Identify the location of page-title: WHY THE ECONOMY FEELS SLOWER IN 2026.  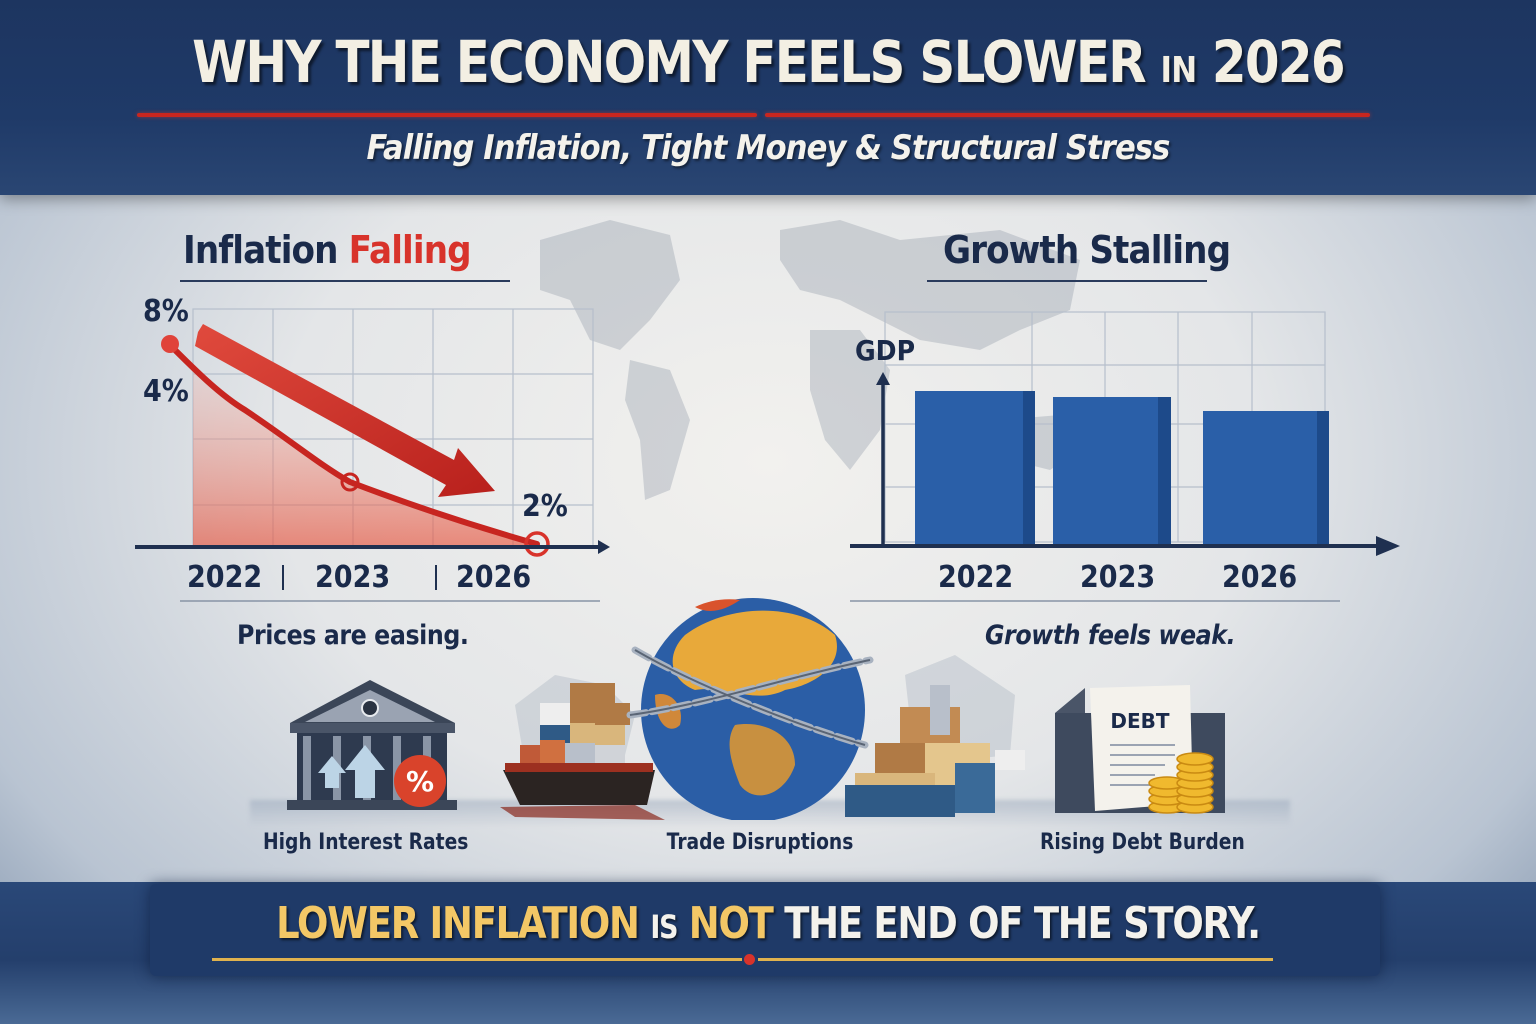
(768, 62).